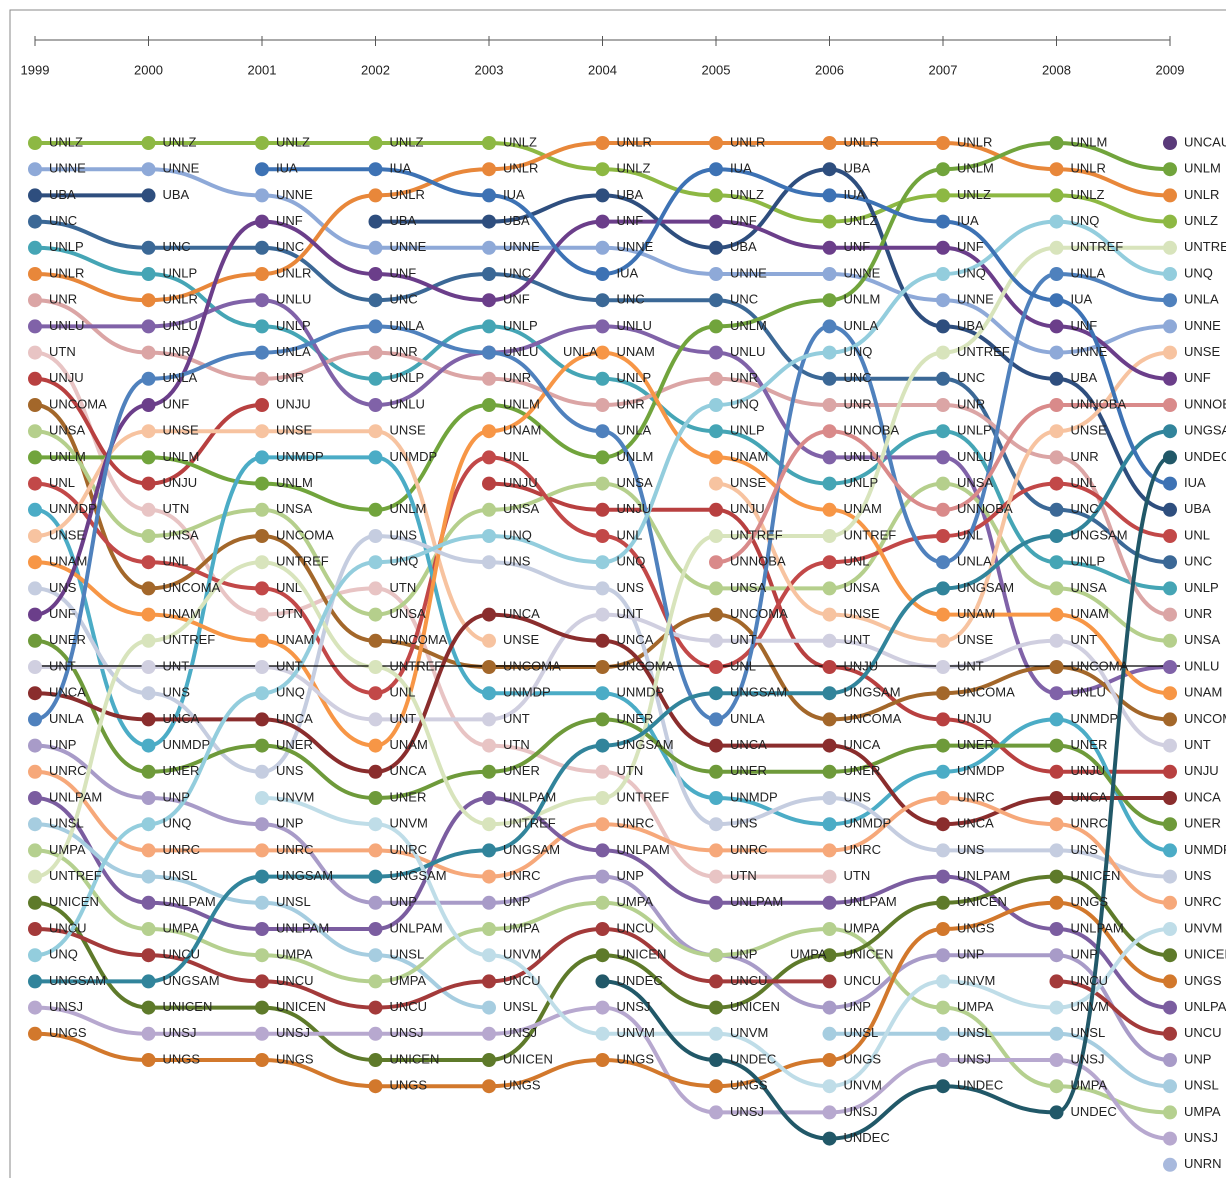 The height and width of the screenshot is (1178, 1226). Describe the element at coordinates (971, 849) in the screenshot. I see `point-label: UNS` at that location.